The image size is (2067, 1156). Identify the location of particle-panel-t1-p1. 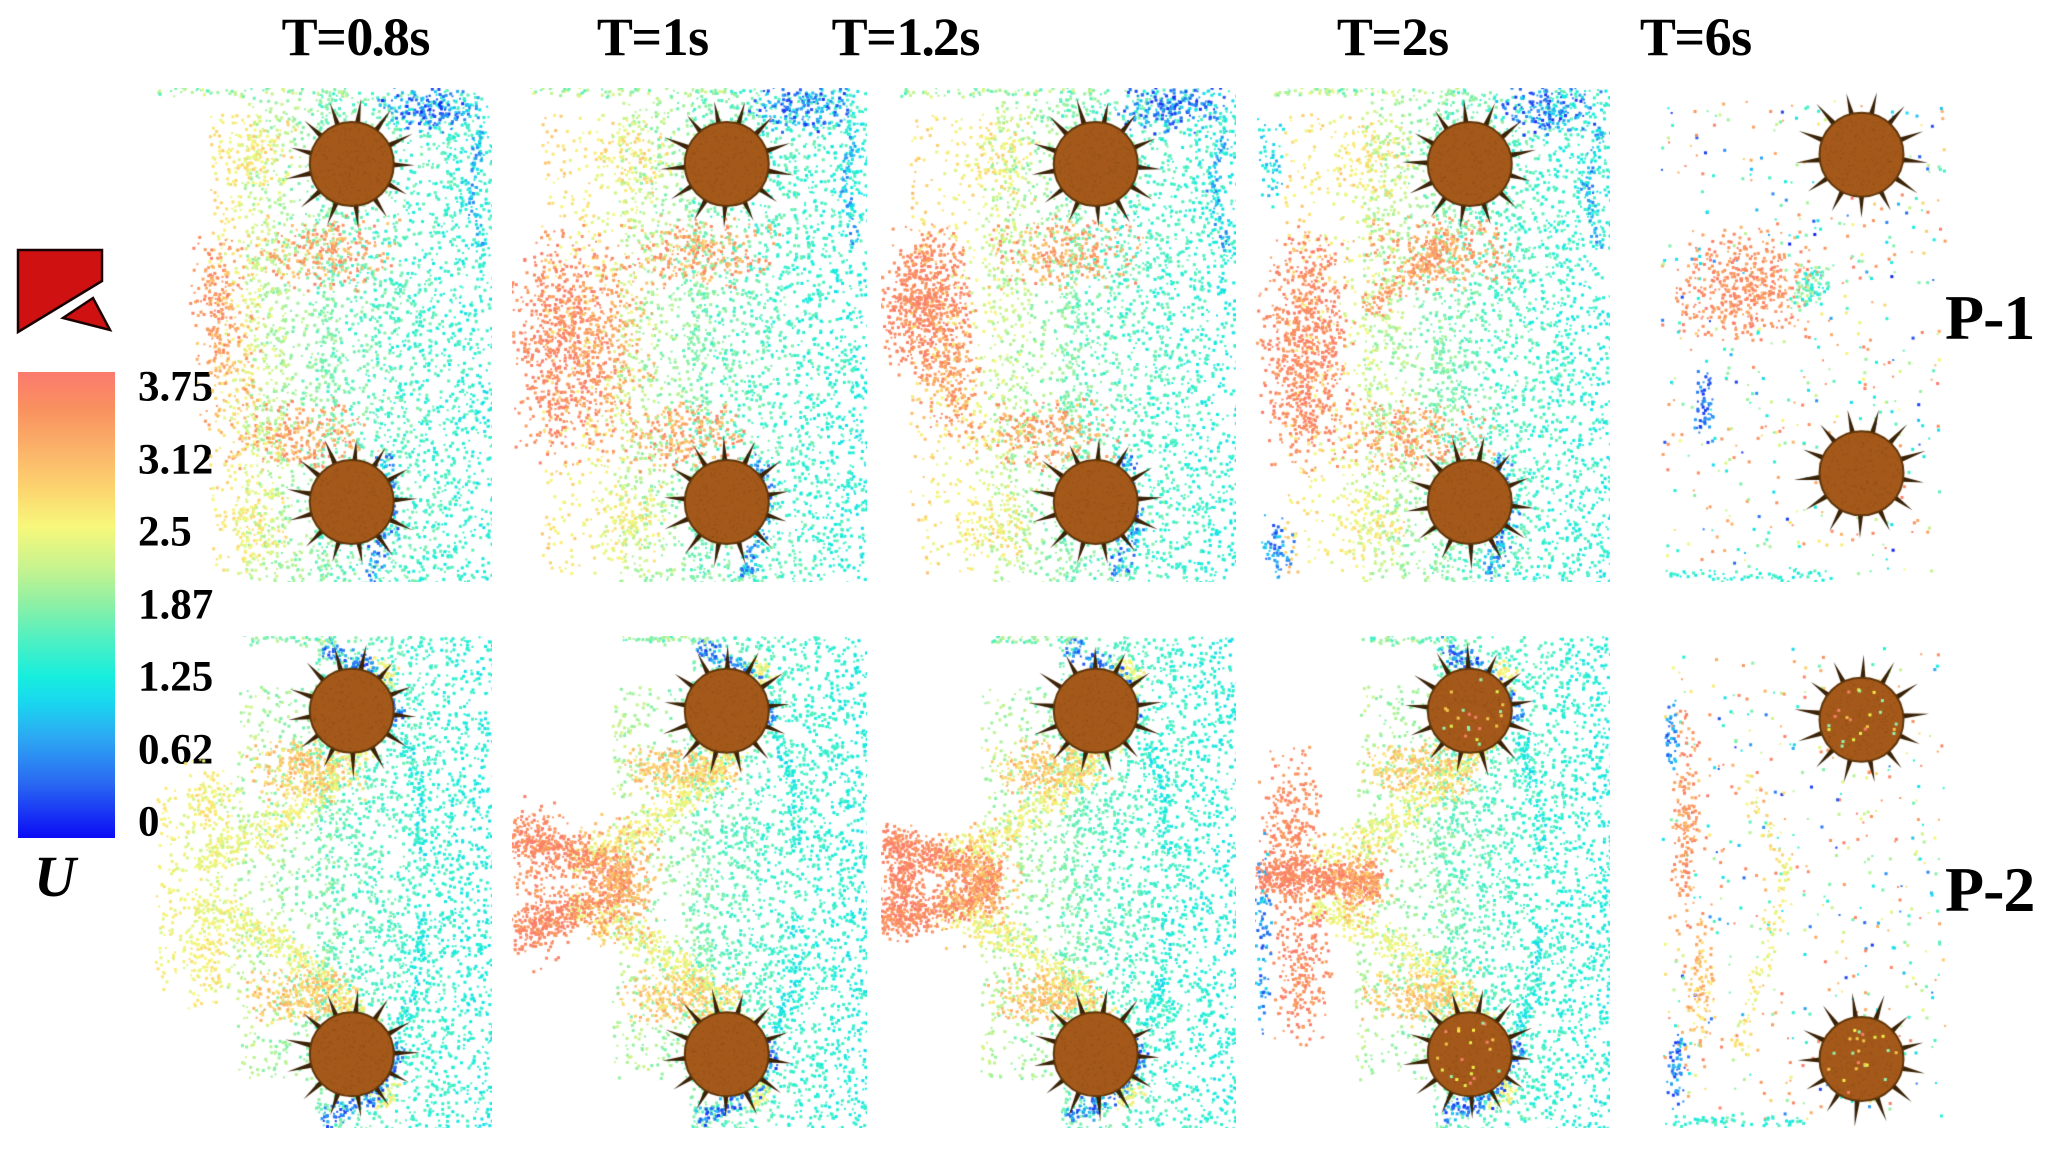
(689, 335).